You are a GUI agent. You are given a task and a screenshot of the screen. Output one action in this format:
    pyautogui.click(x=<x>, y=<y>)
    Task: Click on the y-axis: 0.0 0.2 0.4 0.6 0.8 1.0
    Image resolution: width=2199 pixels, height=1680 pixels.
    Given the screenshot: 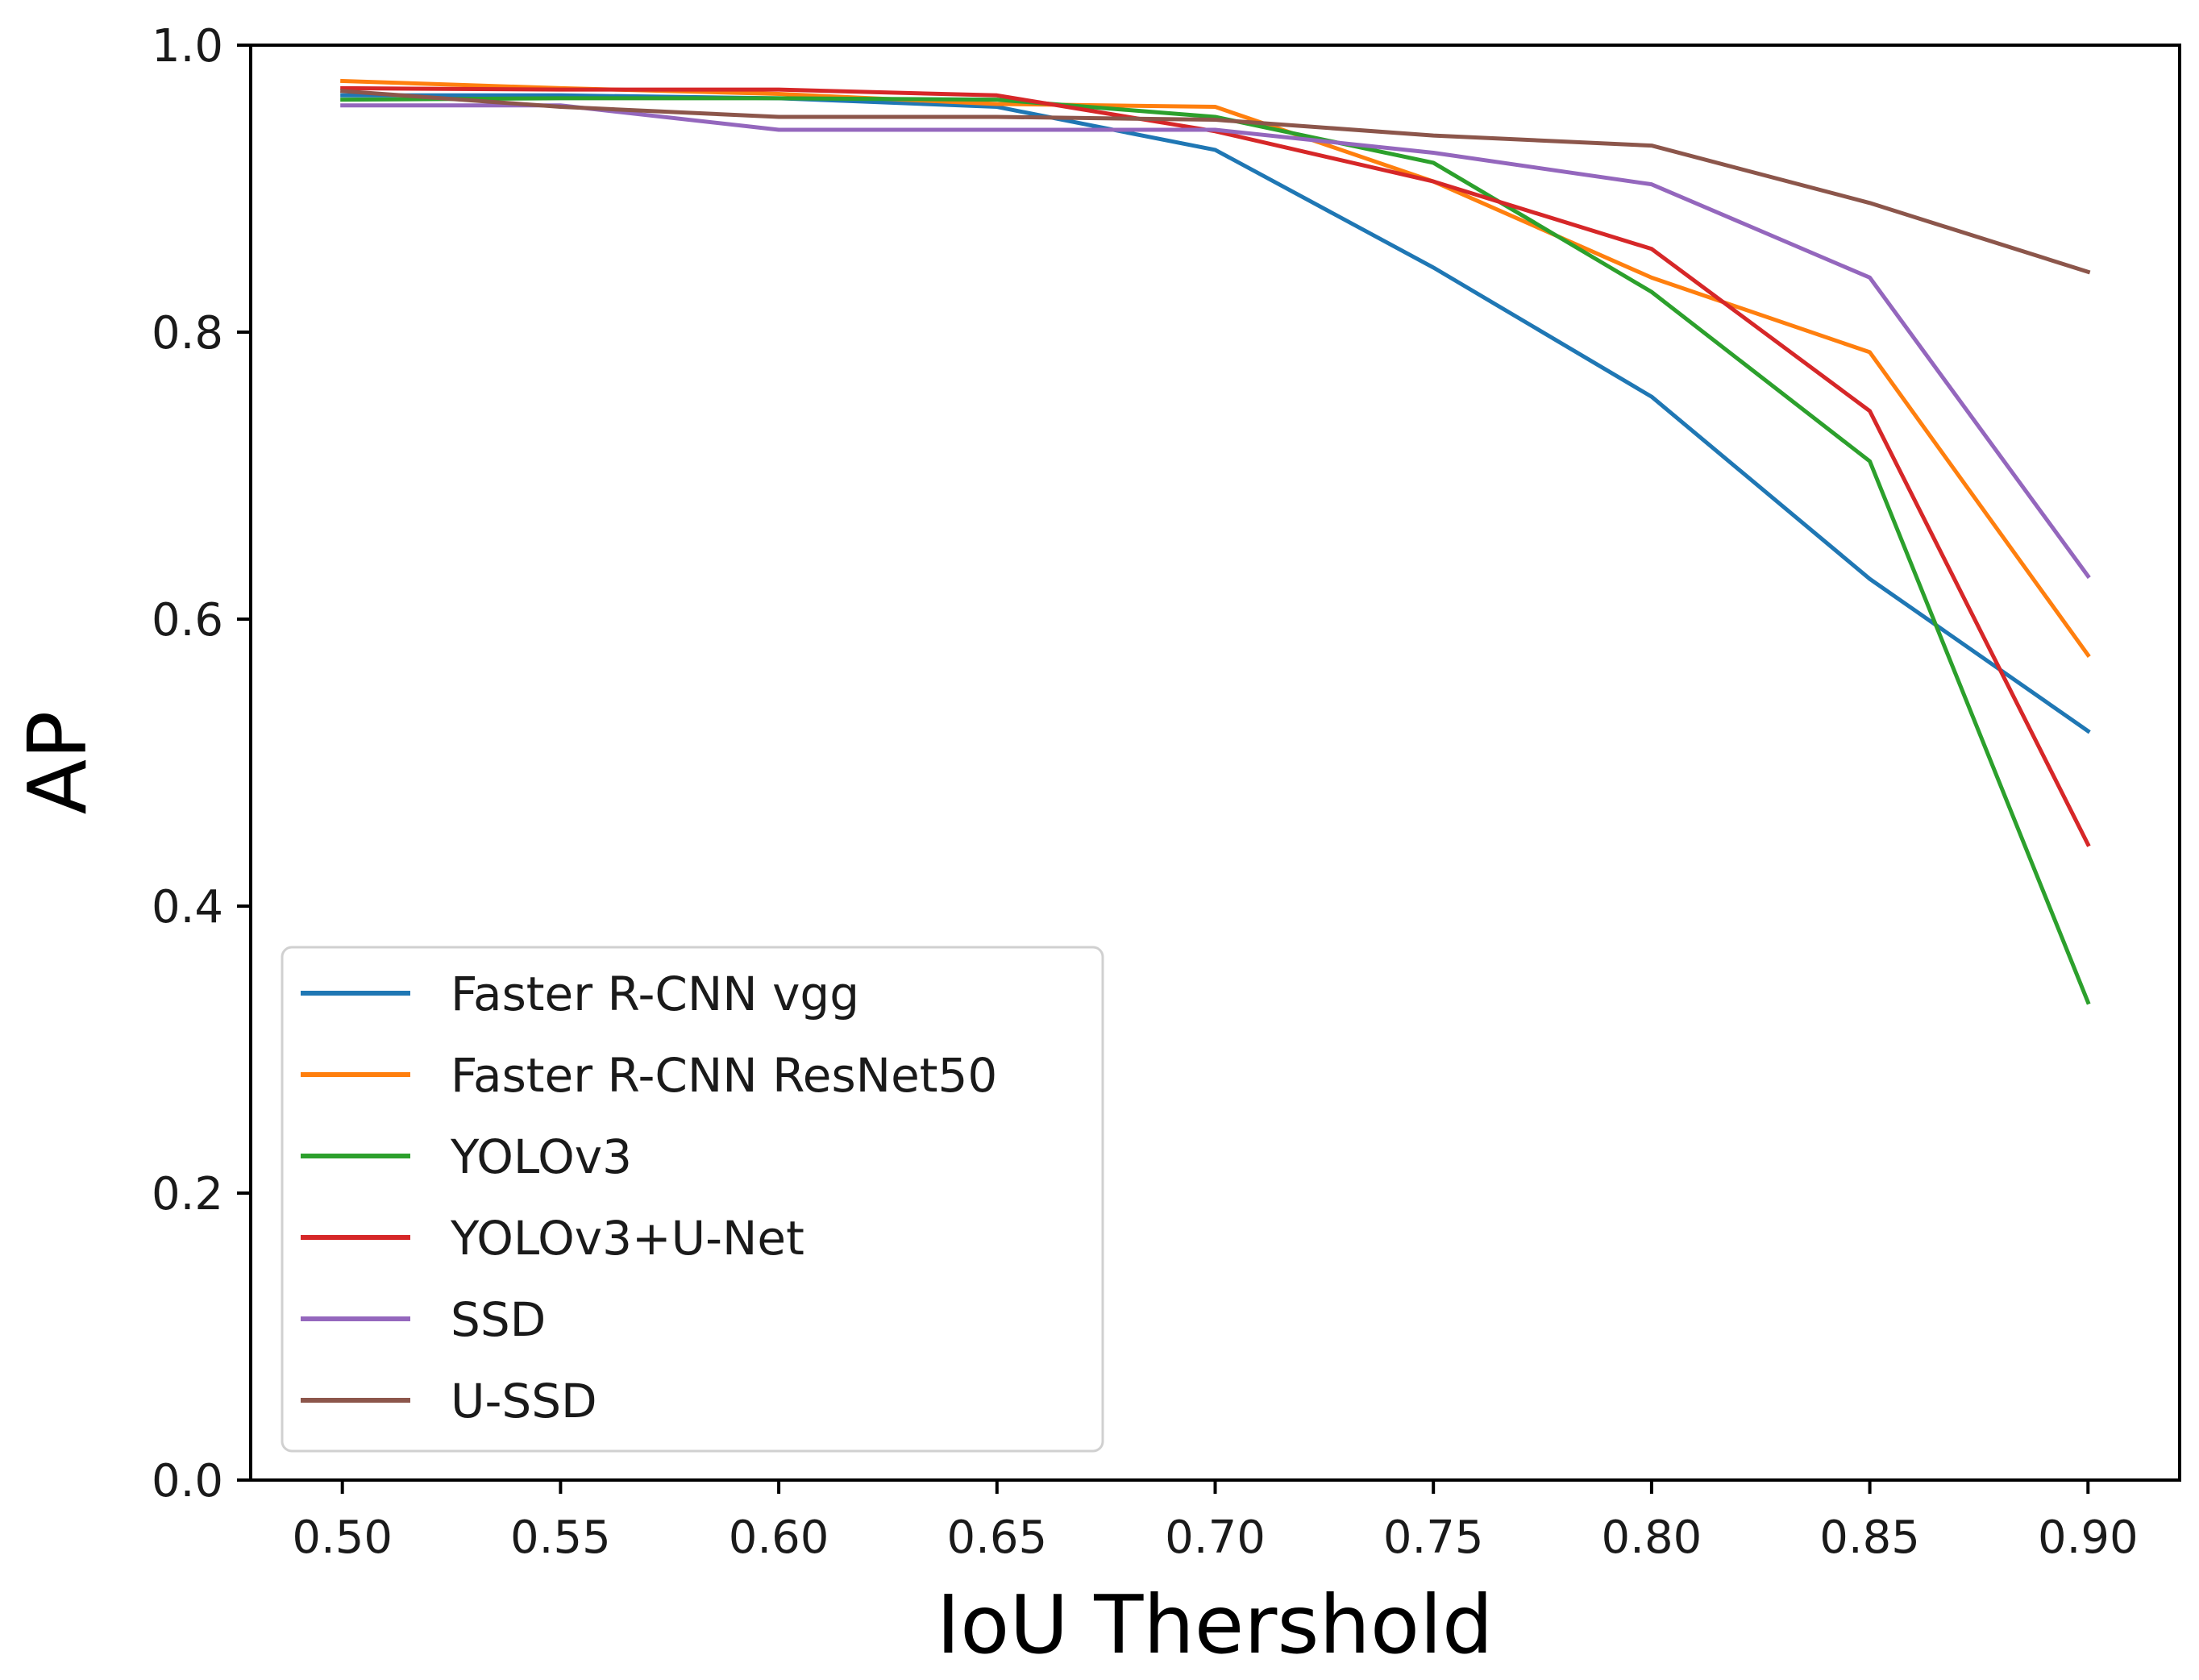 What is the action you would take?
    pyautogui.click(x=201, y=763)
    